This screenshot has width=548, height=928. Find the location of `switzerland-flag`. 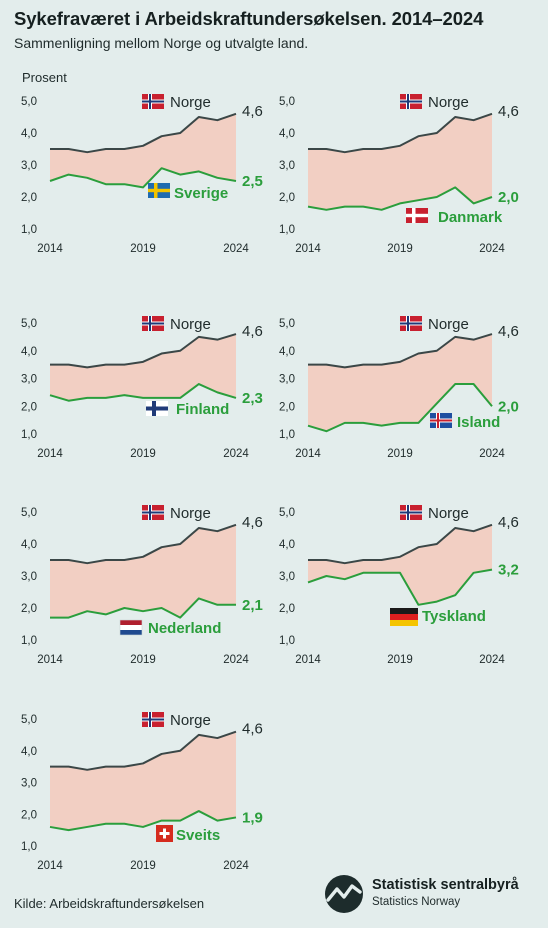

switzerland-flag is located at coordinates (164, 833).